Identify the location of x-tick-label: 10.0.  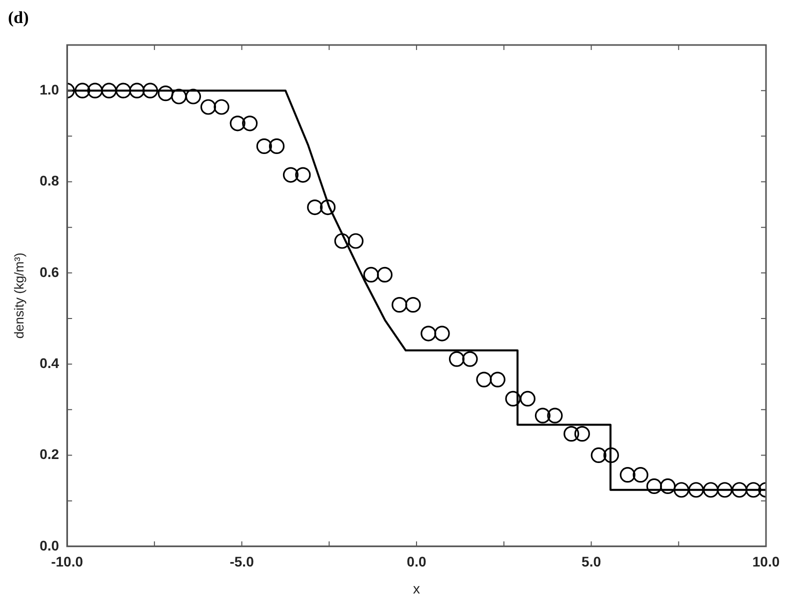
(766, 562).